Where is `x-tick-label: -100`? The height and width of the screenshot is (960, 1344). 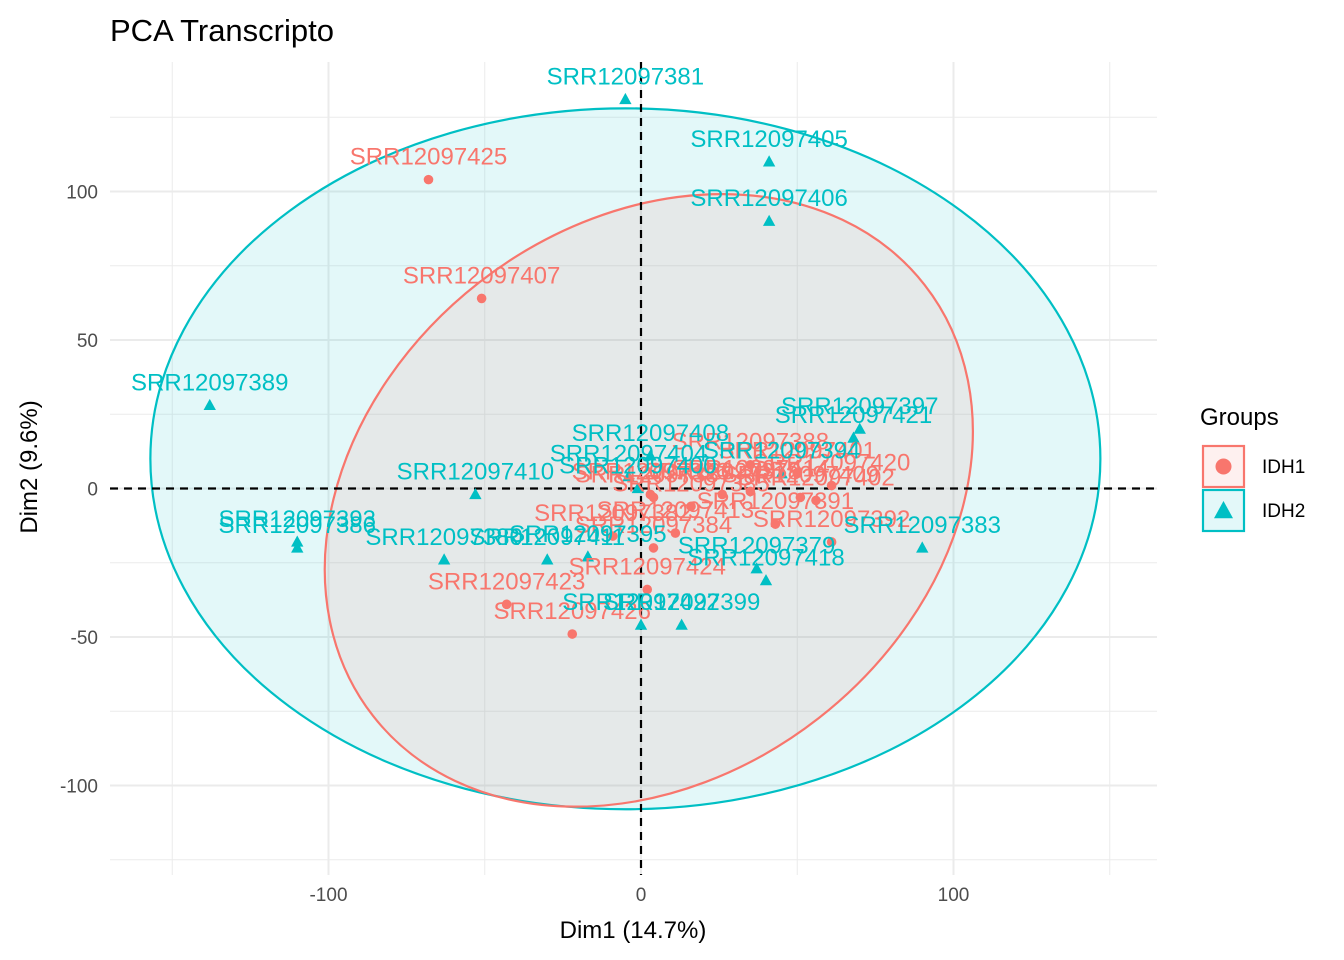
x-tick-label: -100 is located at coordinates (328, 895).